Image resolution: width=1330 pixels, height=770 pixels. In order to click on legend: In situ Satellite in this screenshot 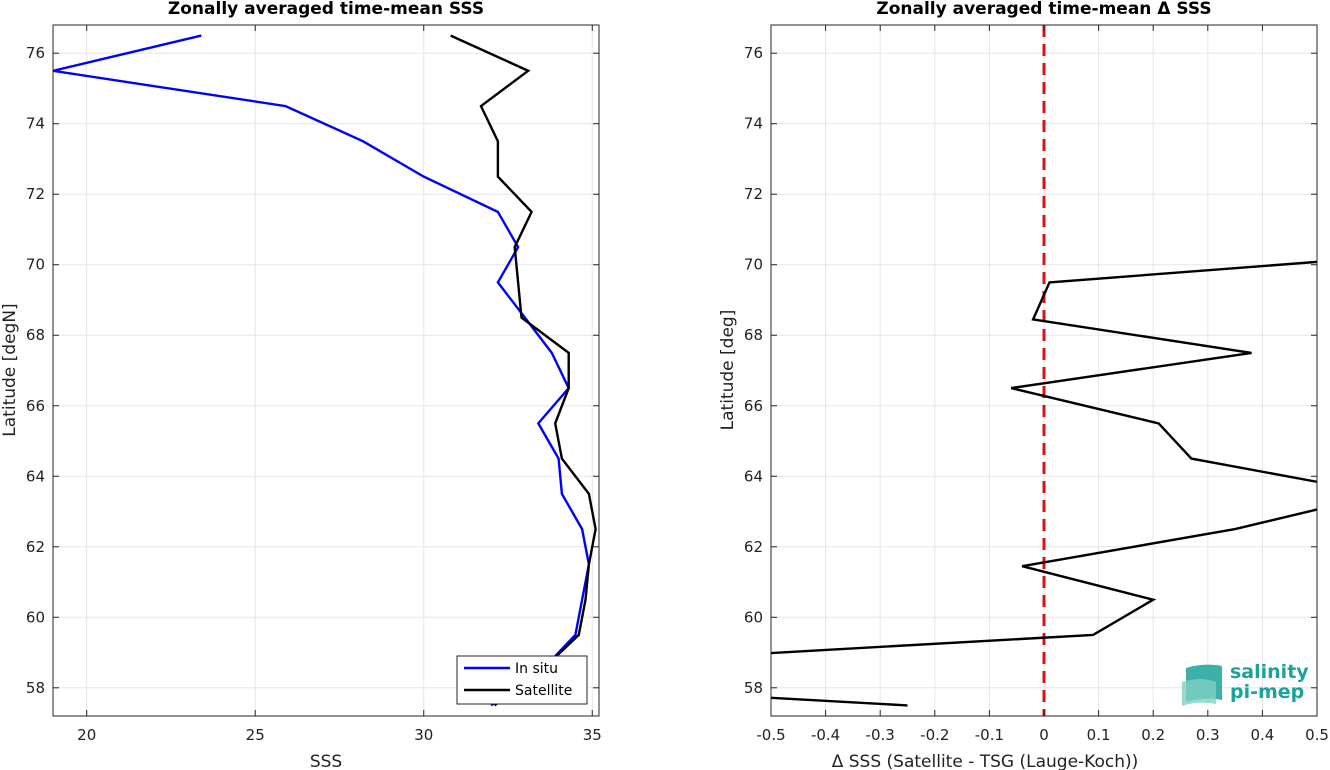, I will do `click(522, 680)`.